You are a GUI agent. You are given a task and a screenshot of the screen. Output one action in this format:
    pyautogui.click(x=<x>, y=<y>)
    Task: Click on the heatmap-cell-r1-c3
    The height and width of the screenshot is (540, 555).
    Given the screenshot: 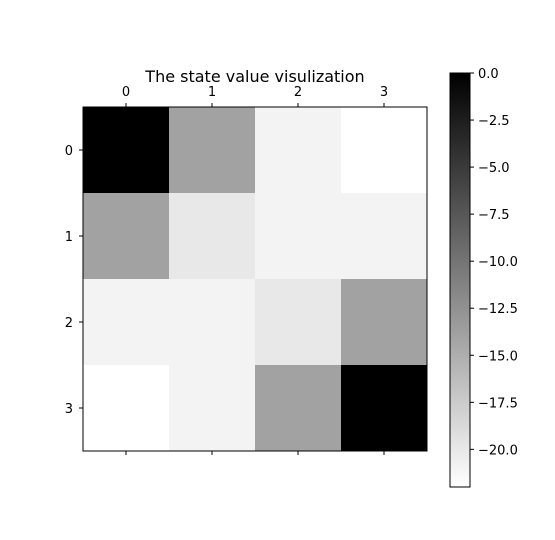 What is the action you would take?
    pyautogui.click(x=384, y=236)
    